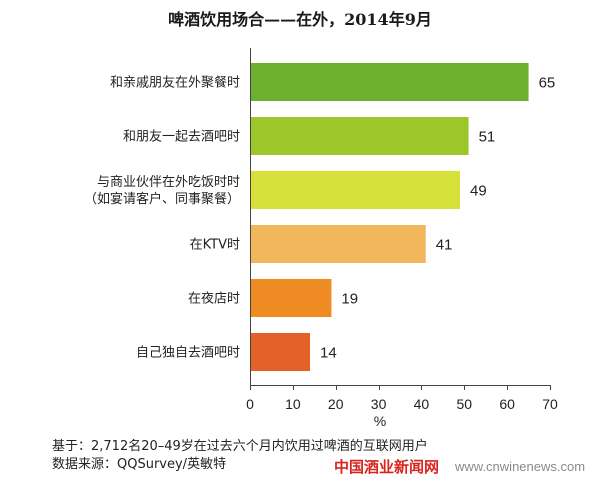  I want to click on category-label-line: （如宴请客户、同事聚餐）, so click(162, 199).